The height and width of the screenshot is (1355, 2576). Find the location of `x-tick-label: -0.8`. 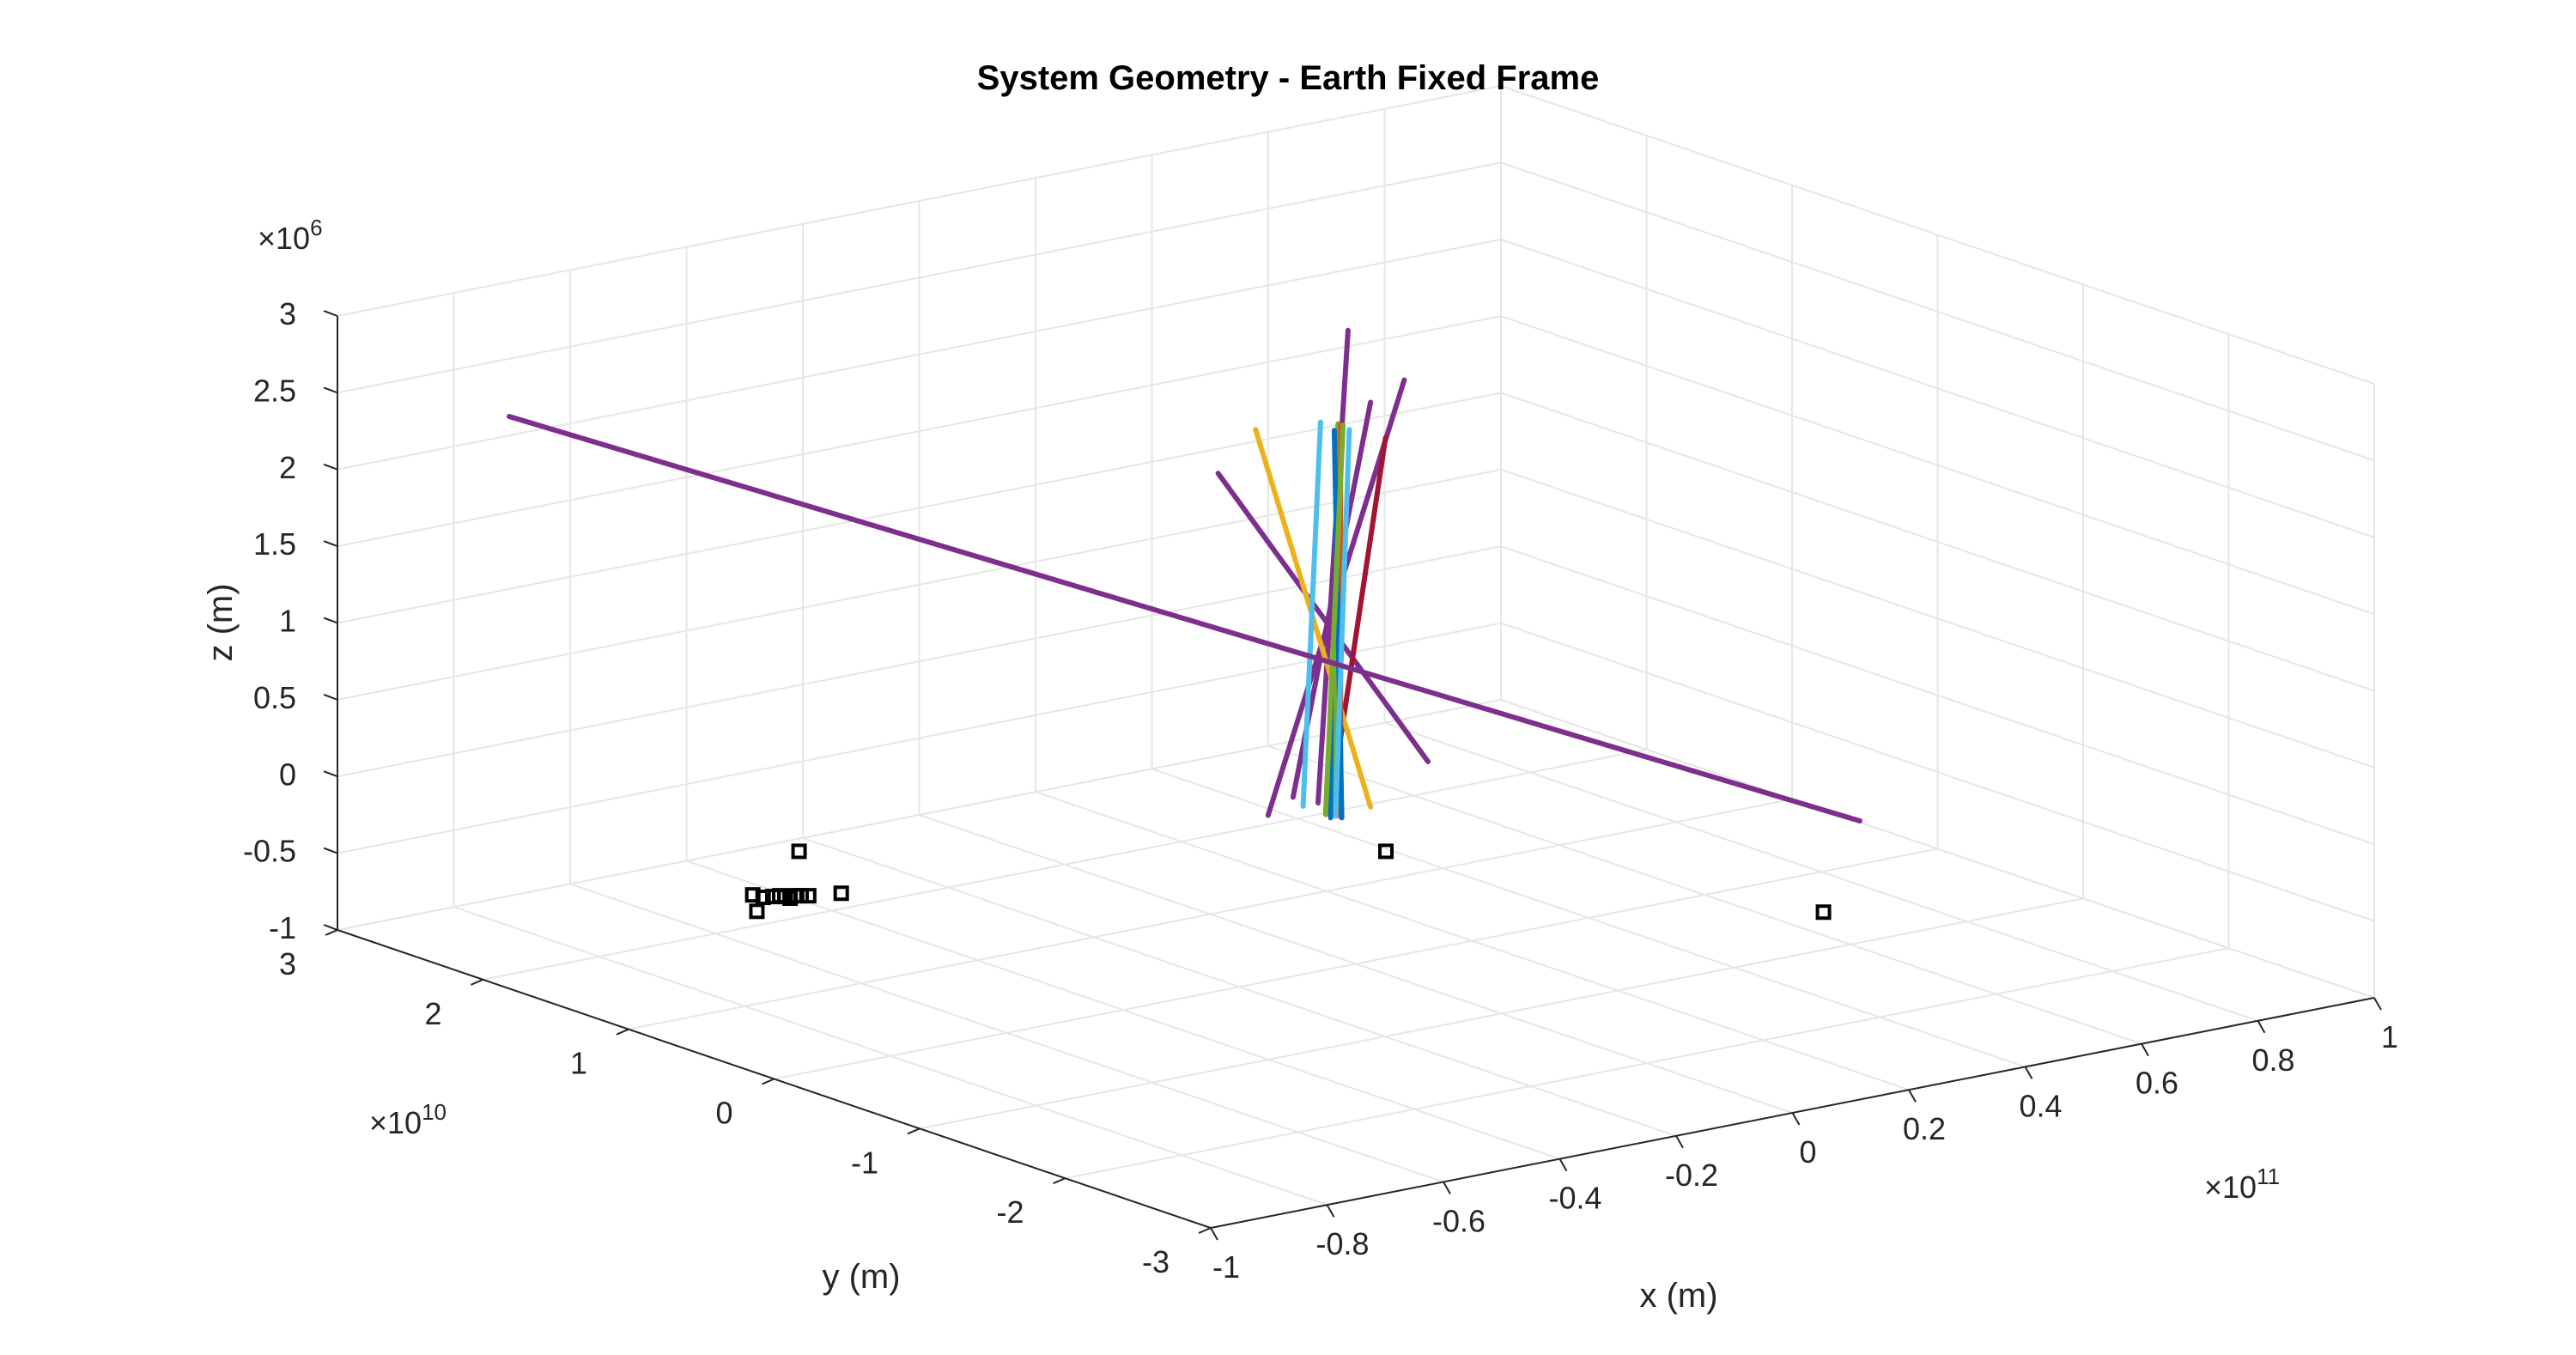

x-tick-label: -0.8 is located at coordinates (1342, 1243).